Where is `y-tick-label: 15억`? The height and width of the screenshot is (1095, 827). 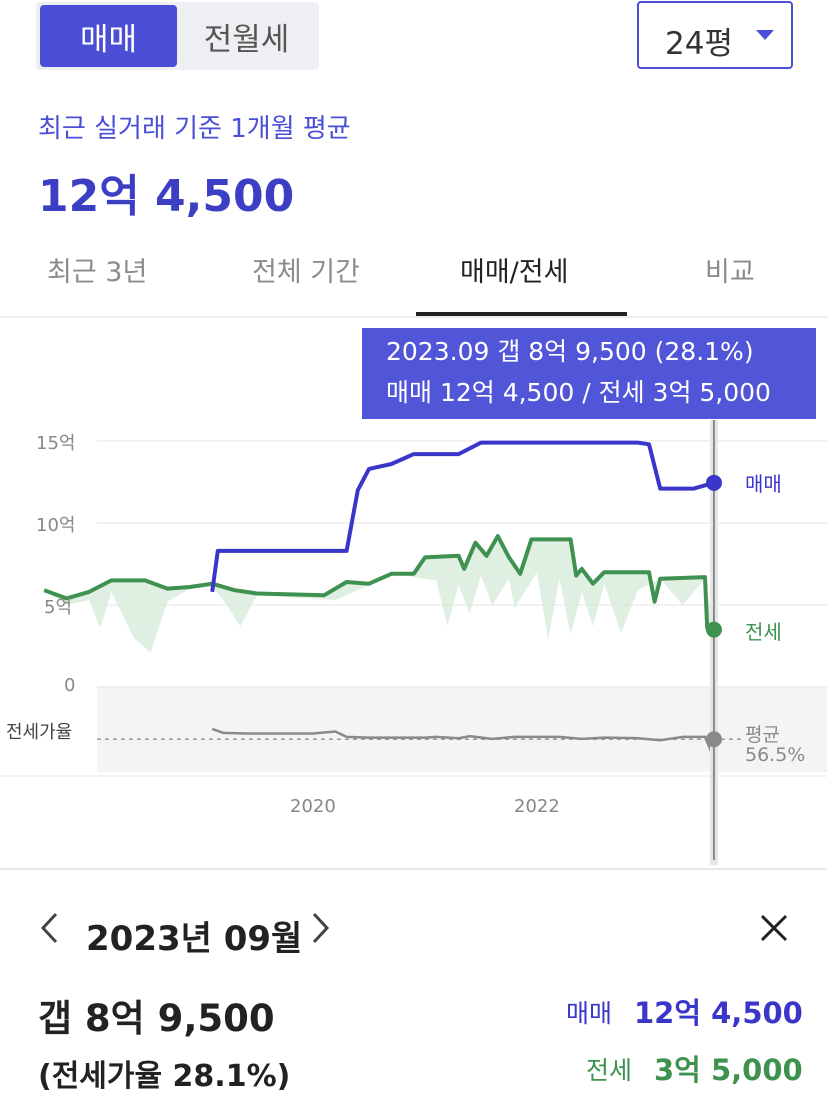
y-tick-label: 15억 is located at coordinates (56, 443).